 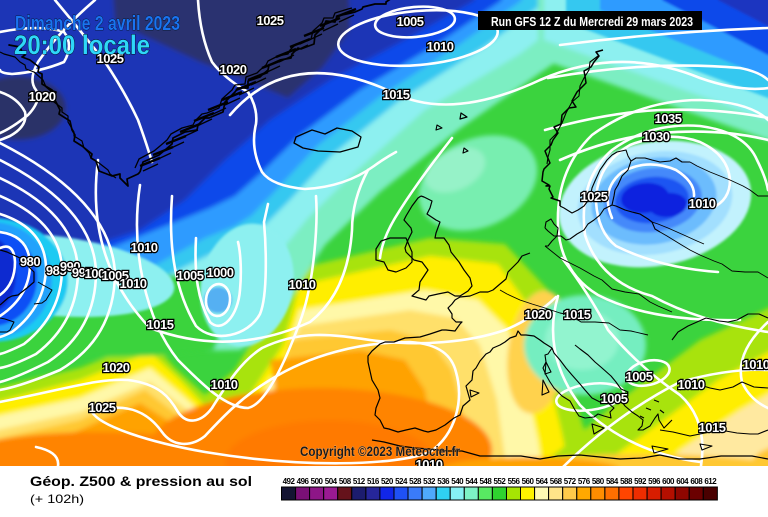 I want to click on svg-text: 612, so click(x=710, y=481).